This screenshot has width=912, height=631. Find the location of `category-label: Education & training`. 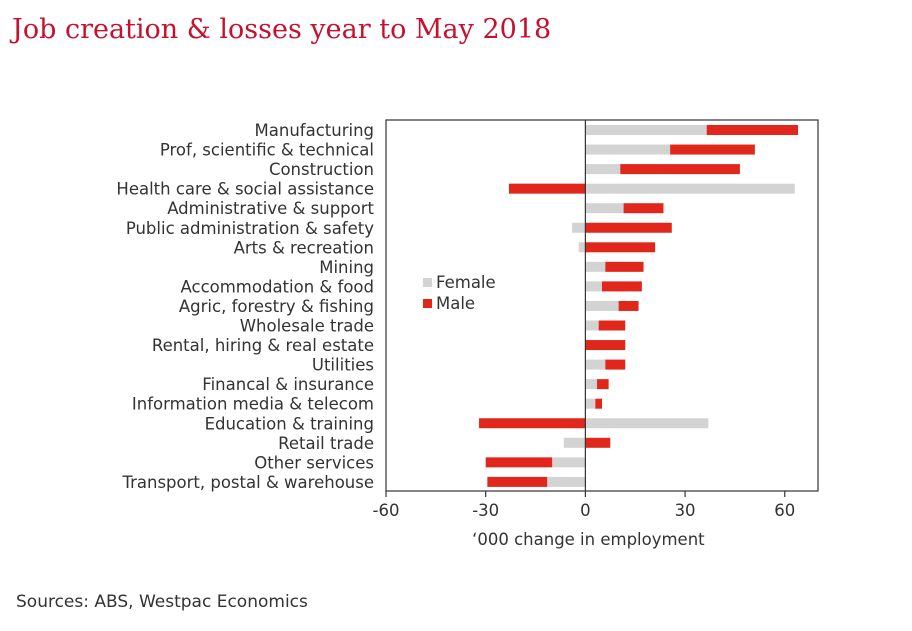

category-label: Education & training is located at coordinates (289, 423).